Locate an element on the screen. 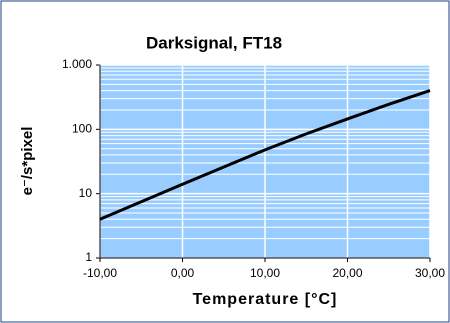  y-tick-label: 1.000 is located at coordinates (77, 64).